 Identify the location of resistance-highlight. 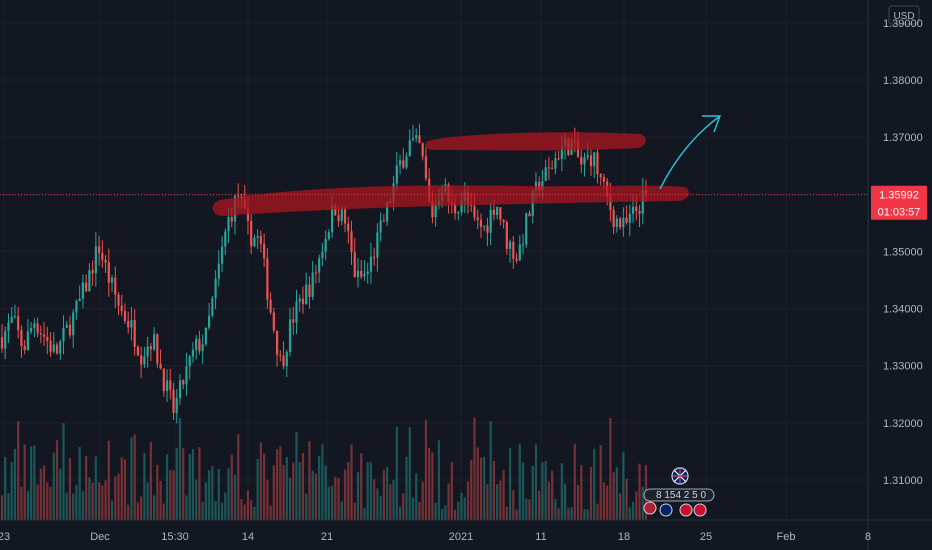
(535, 141).